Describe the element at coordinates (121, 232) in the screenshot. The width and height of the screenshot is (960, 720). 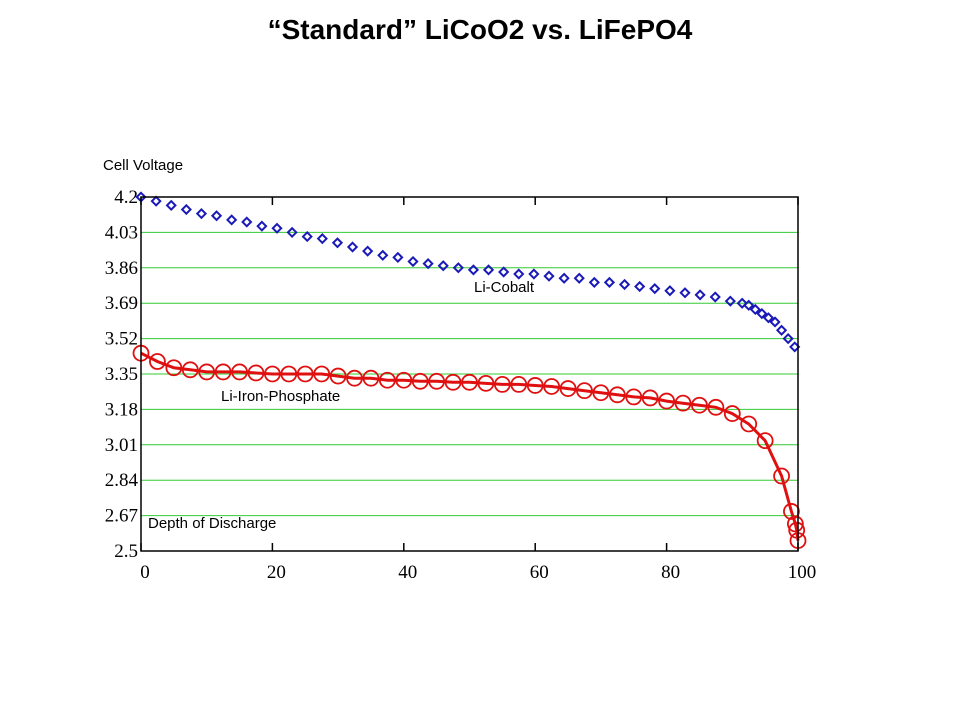
I see `y-tick-label: 4.03` at that location.